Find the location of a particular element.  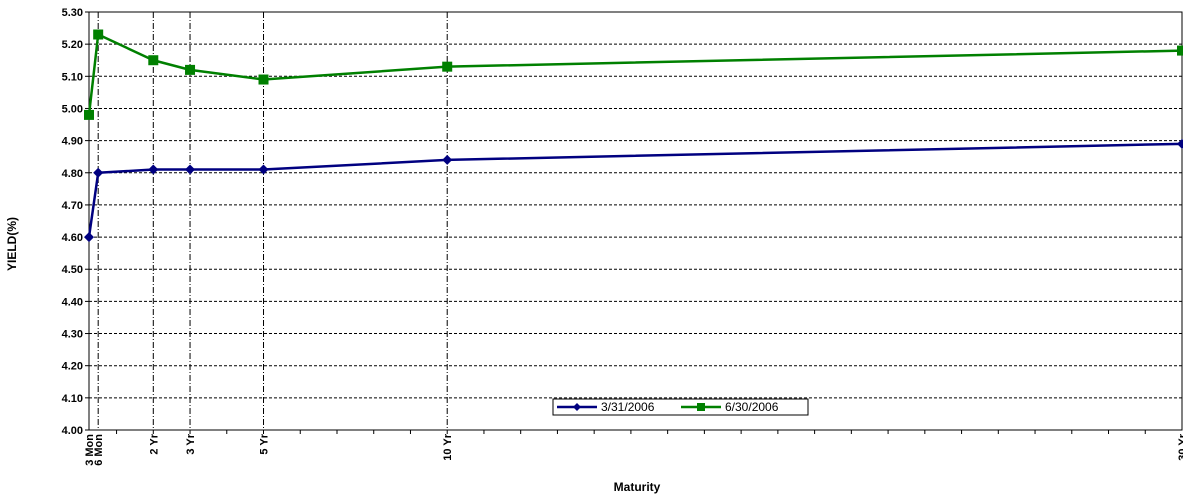

y-tick-label: 5.30 is located at coordinates (72, 13).